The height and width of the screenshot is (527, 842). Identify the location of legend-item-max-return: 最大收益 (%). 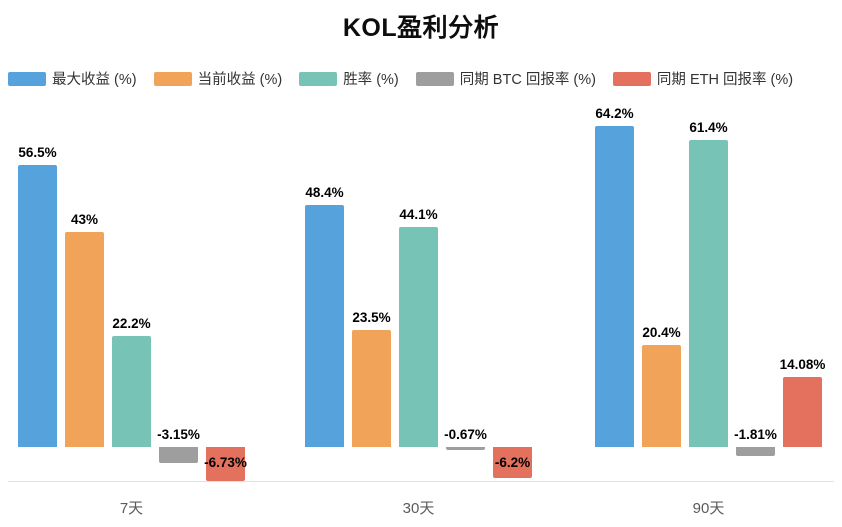
(72, 78).